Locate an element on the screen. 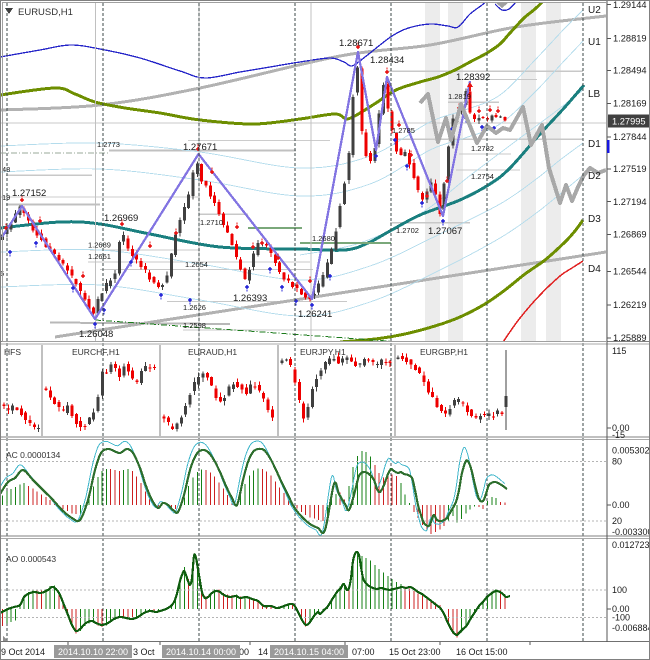  svg-text: 1.2819 is located at coordinates (459, 96).